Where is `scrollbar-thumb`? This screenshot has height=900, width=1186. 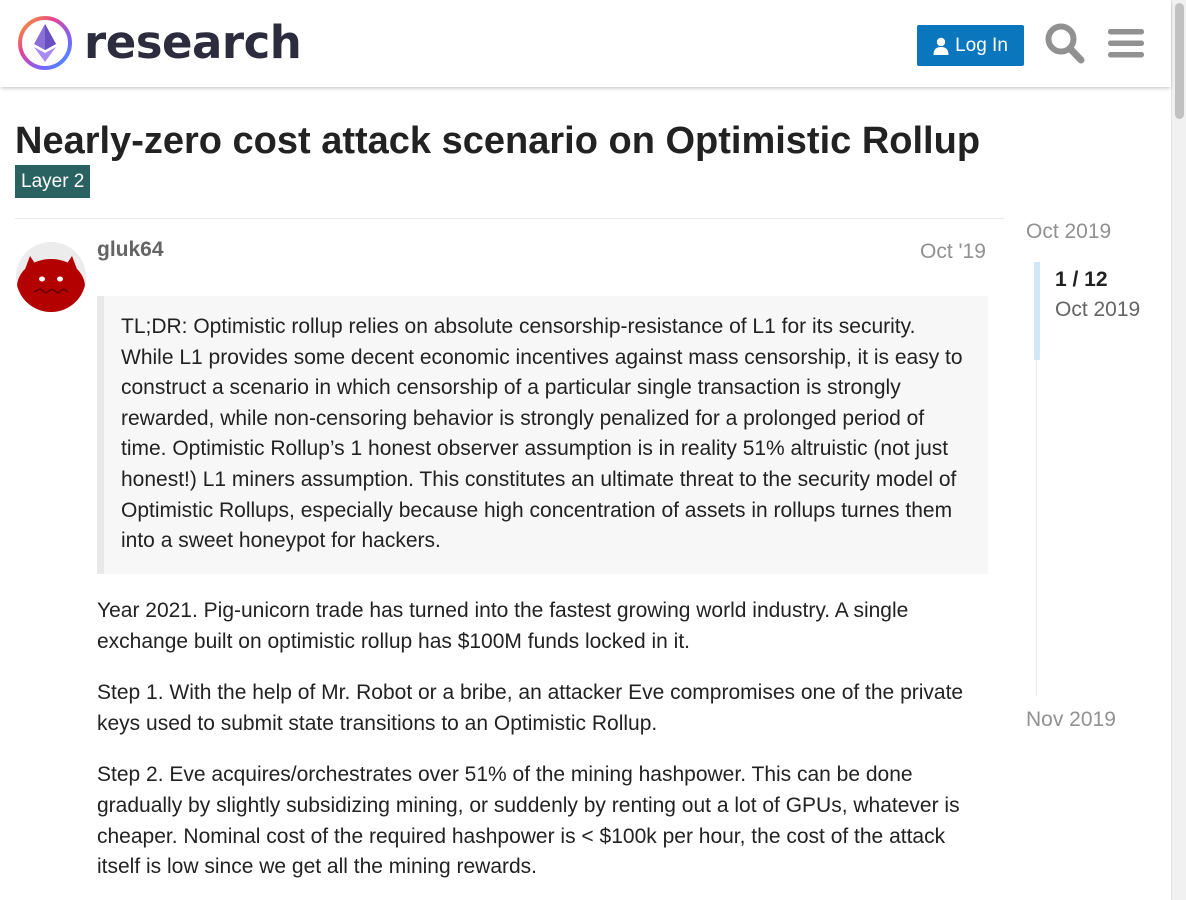
scrollbar-thumb is located at coordinates (1179, 61).